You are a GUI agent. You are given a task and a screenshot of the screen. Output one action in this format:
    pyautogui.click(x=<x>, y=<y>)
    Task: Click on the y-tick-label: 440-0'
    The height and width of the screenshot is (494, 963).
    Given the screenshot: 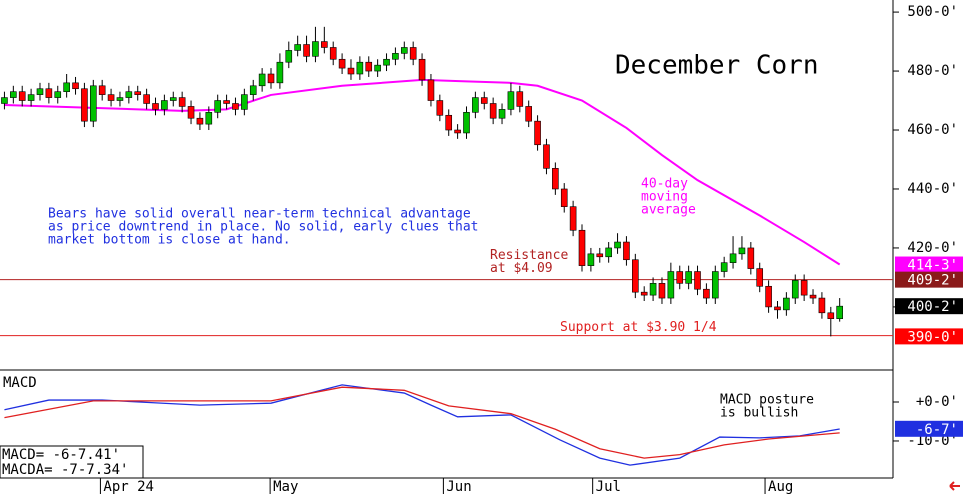 What is the action you would take?
    pyautogui.click(x=932, y=189)
    